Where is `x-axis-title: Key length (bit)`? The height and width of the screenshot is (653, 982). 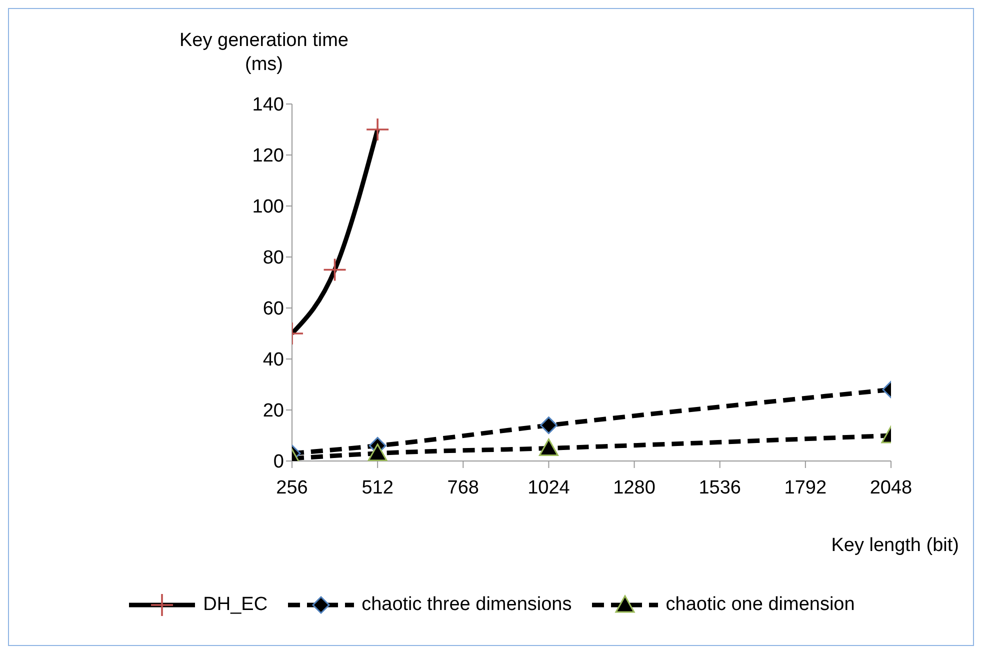
x-axis-title: Key length (bit) is located at coordinates (895, 546).